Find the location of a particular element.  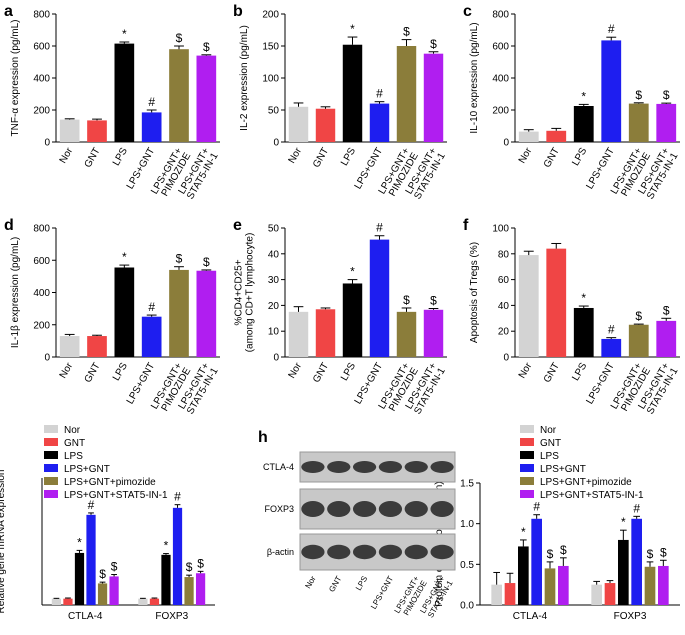

legend-label: LPS+GNT+STAT5-IN-1 is located at coordinates (592, 495).